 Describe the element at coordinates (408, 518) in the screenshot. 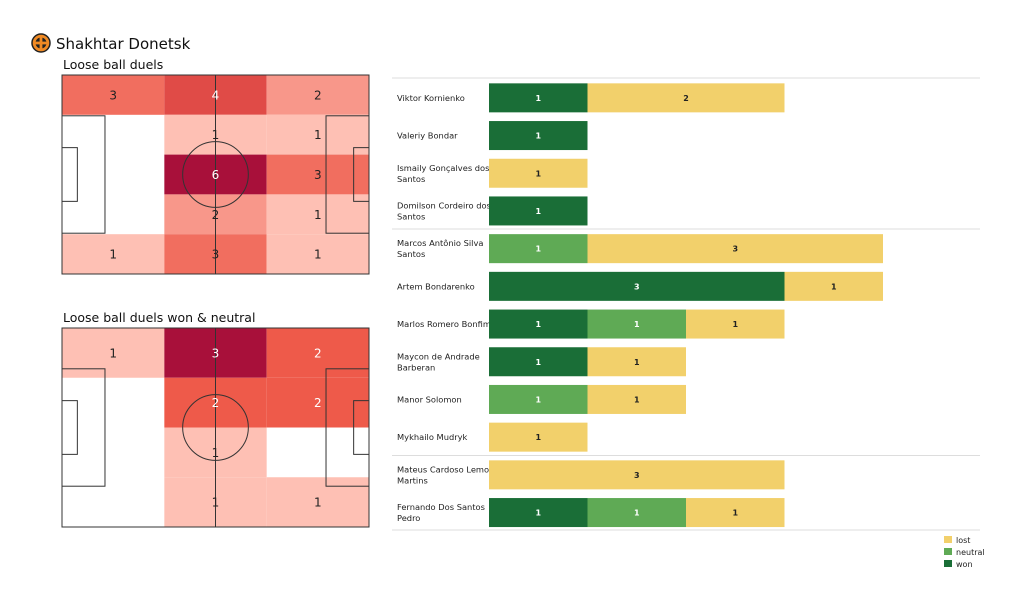

I see `player-name-label: Pedro` at that location.